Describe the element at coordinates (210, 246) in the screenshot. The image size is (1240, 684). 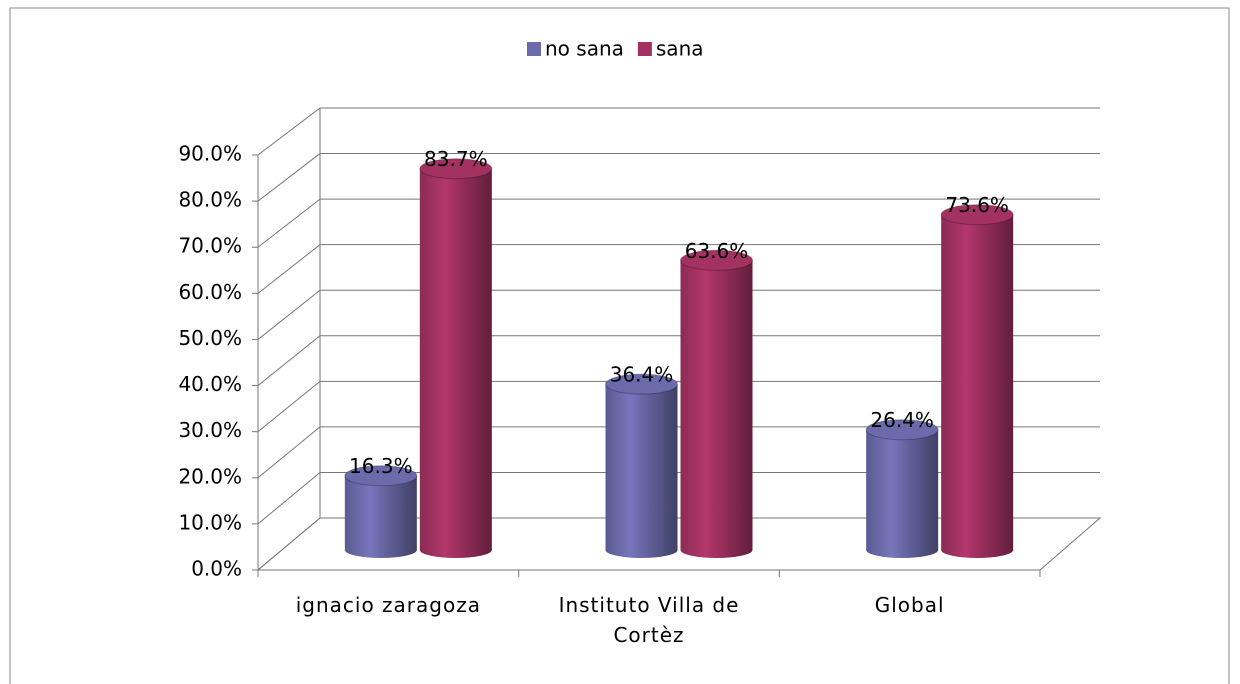
I see `y-tick-label: 70.0%` at that location.